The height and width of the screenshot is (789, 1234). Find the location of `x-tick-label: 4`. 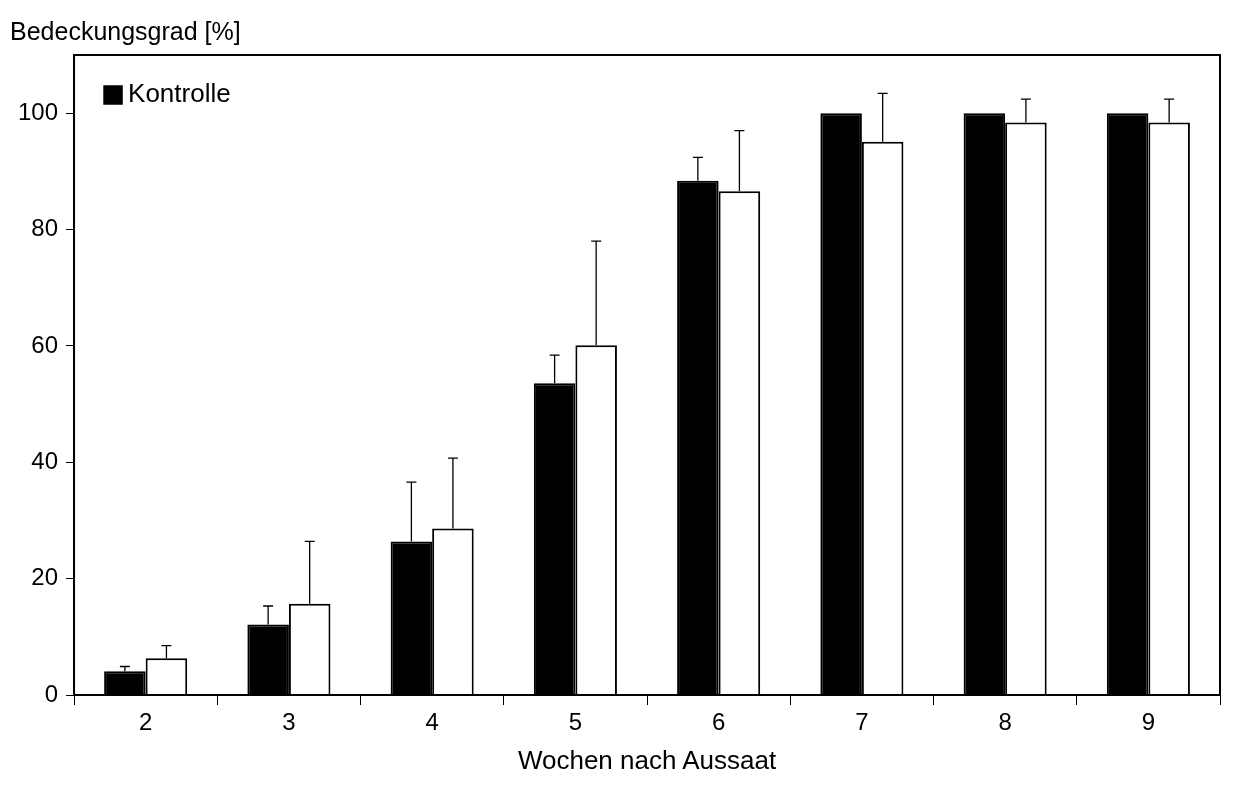

x-tick-label: 4 is located at coordinates (432, 722).